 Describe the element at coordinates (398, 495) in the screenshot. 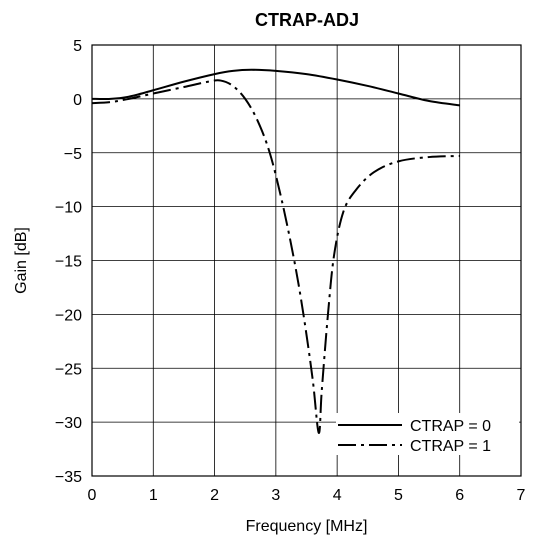

I see `x-tick-label: 5` at that location.